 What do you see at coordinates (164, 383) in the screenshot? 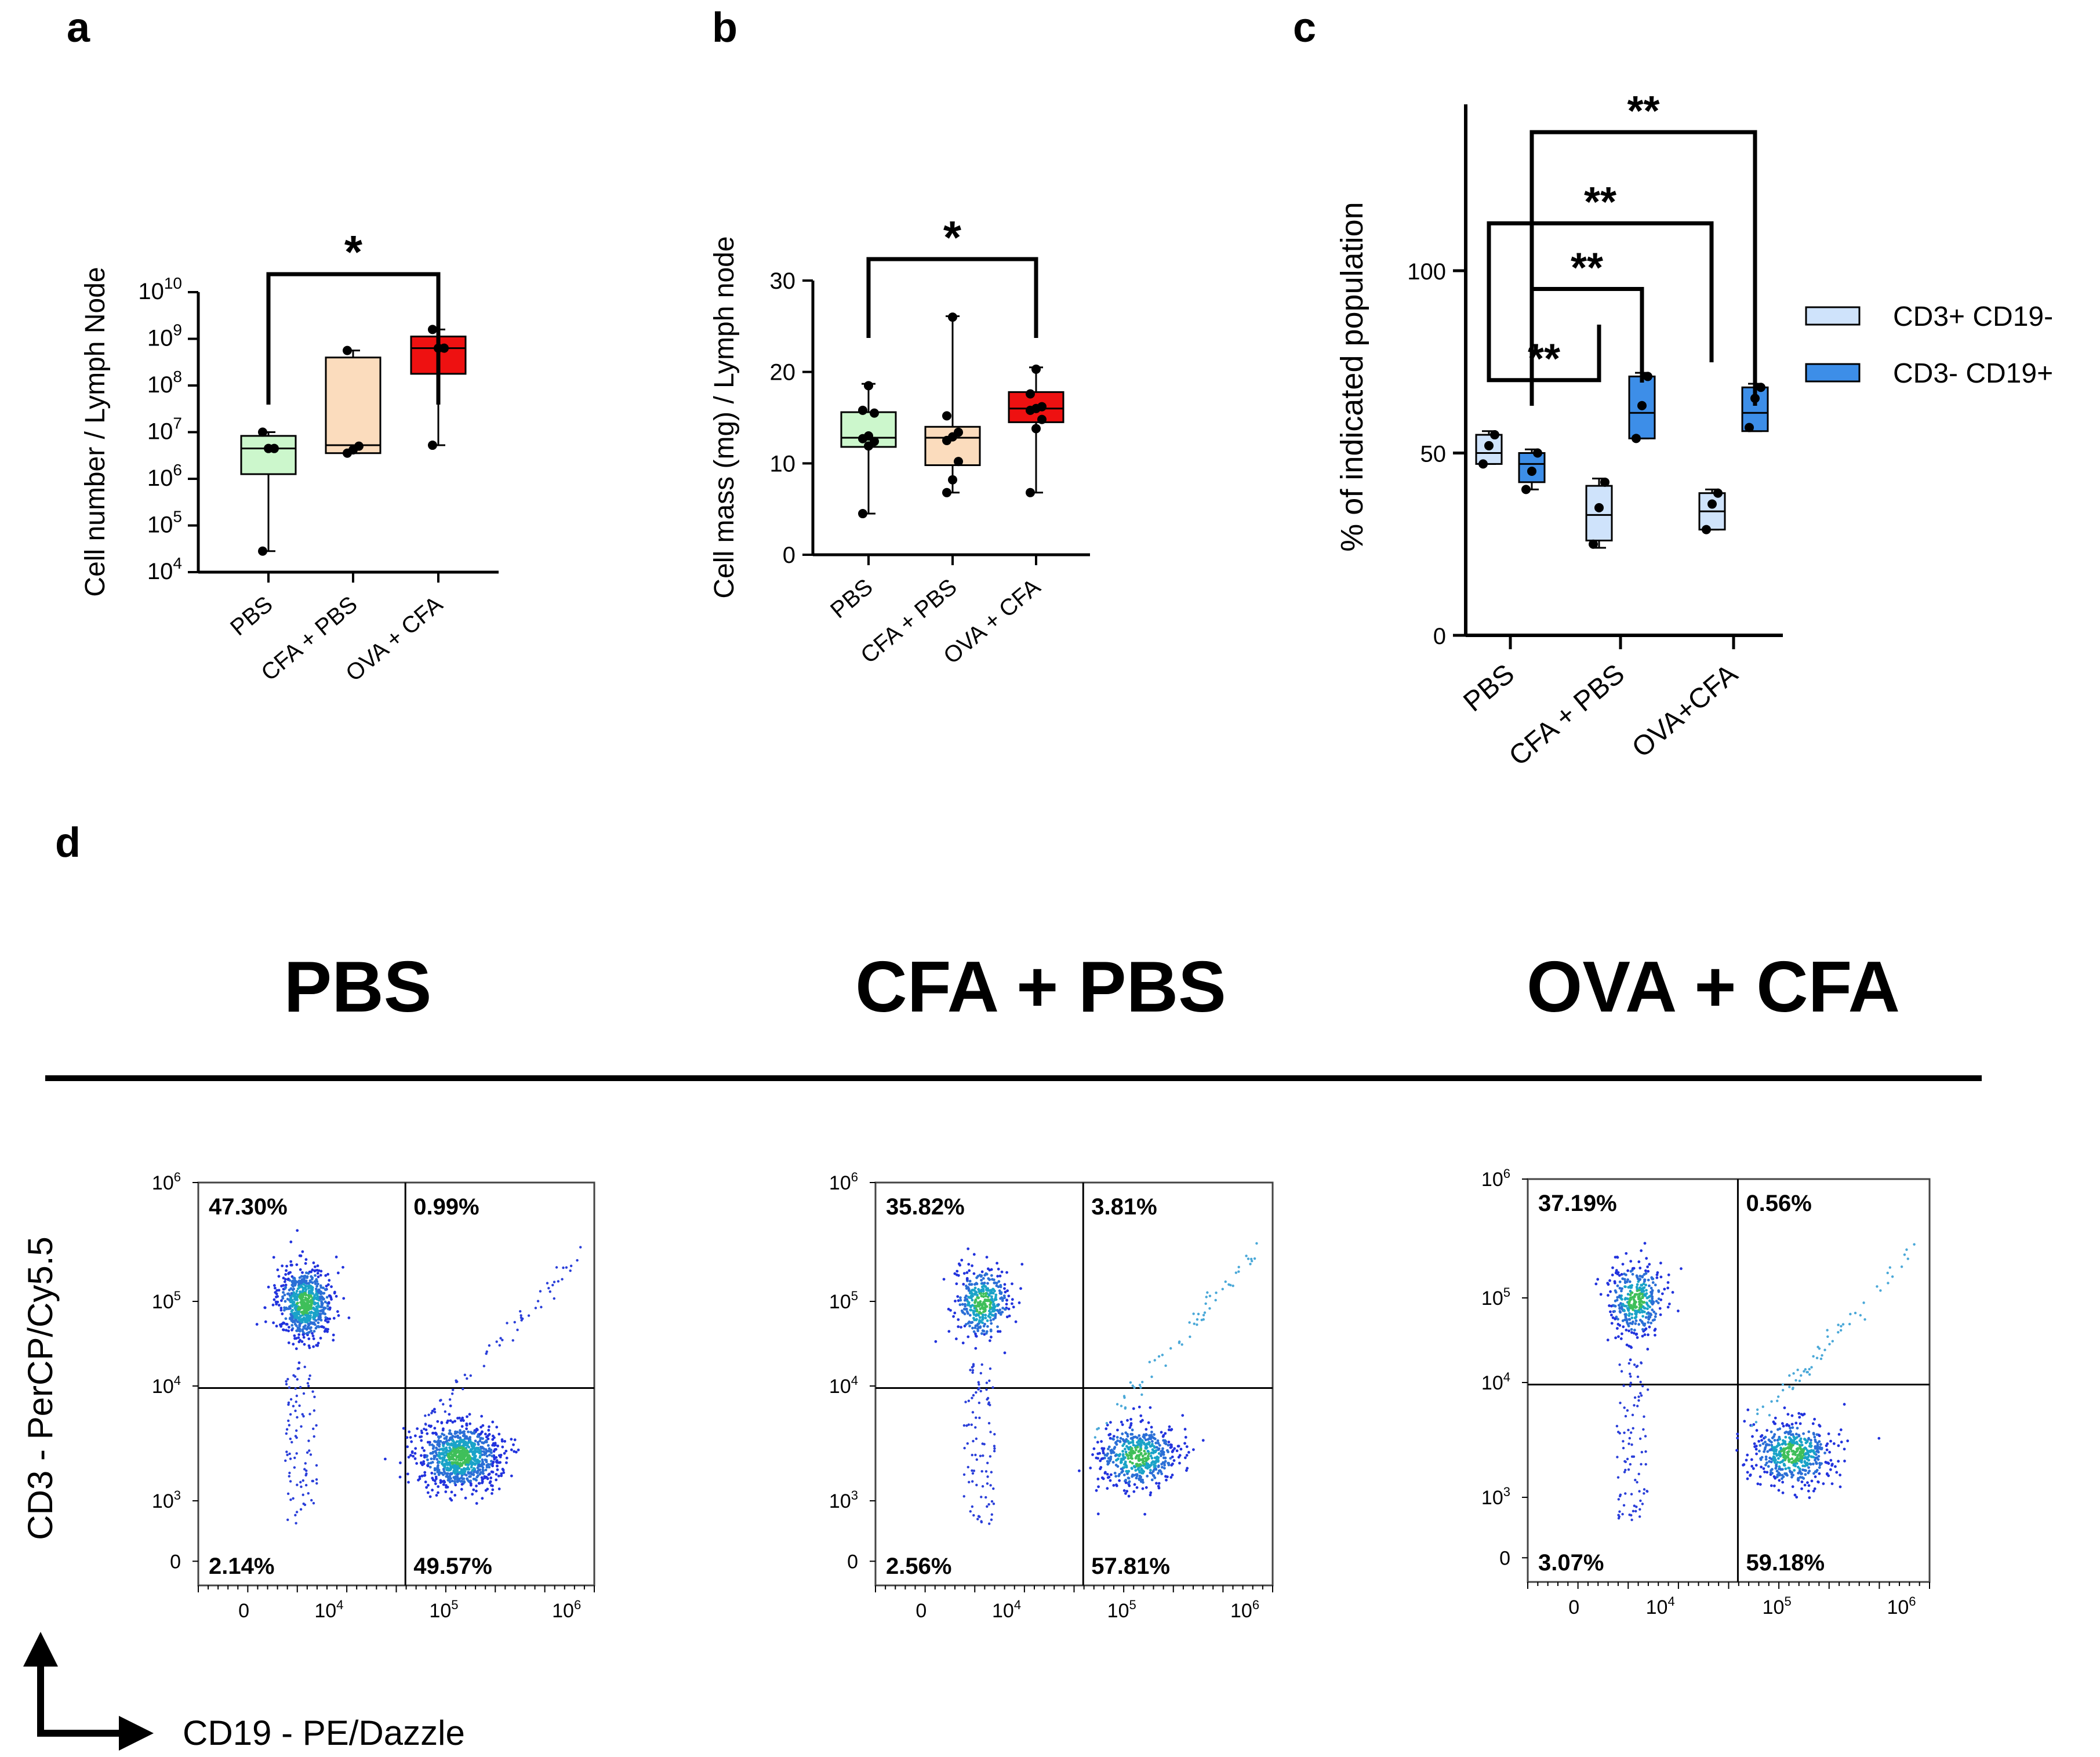
I see `y-tick-label: 10⁸` at bounding box center [164, 383].